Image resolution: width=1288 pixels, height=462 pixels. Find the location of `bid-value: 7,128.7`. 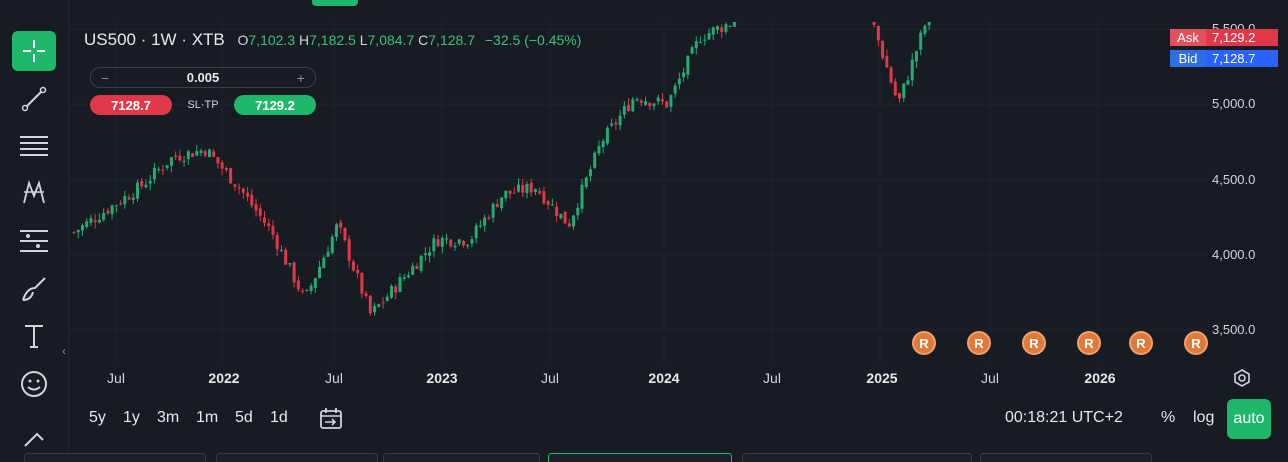

bid-value: 7,128.7 is located at coordinates (1242, 58).